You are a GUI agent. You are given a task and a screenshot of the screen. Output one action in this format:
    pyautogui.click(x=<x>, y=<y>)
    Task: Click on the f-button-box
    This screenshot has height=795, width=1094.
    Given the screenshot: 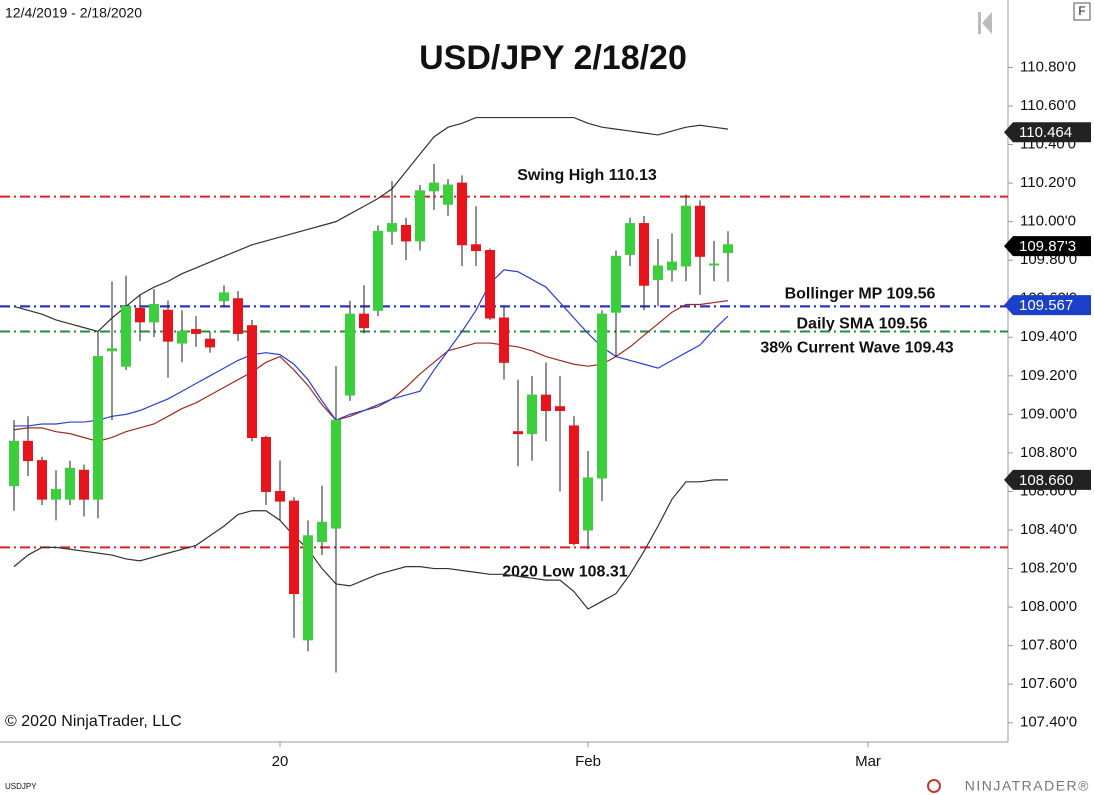 What is the action you would take?
    pyautogui.click(x=1082, y=11)
    